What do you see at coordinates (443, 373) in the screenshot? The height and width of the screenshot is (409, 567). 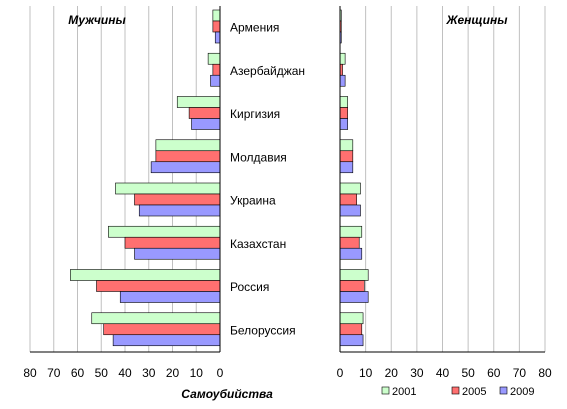 I see `female-tick-label: 40` at bounding box center [443, 373].